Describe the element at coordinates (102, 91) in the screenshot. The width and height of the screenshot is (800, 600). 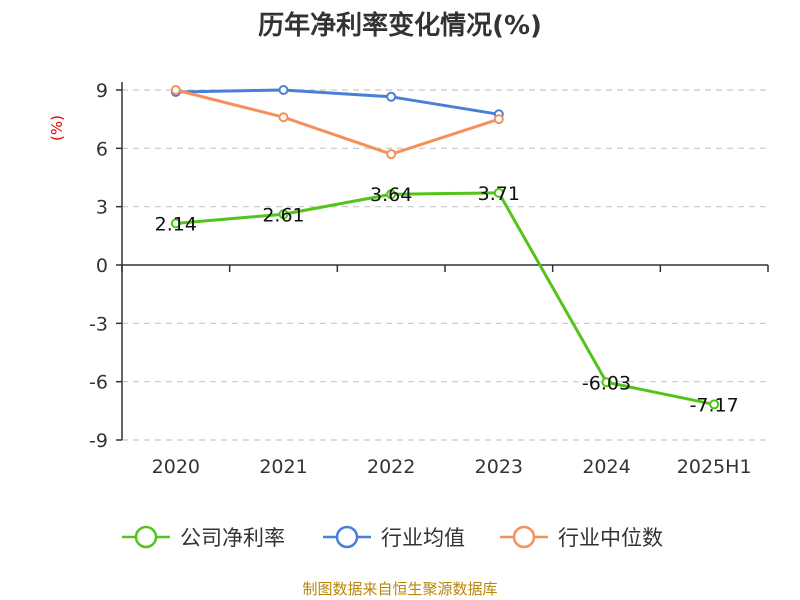
I see `y-tick-label: 9` at that location.